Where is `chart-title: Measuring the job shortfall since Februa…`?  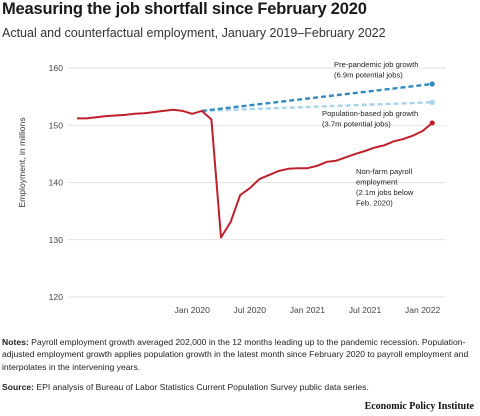
chart-title: Measuring the job shortfall since Februa… is located at coordinates (184, 9).